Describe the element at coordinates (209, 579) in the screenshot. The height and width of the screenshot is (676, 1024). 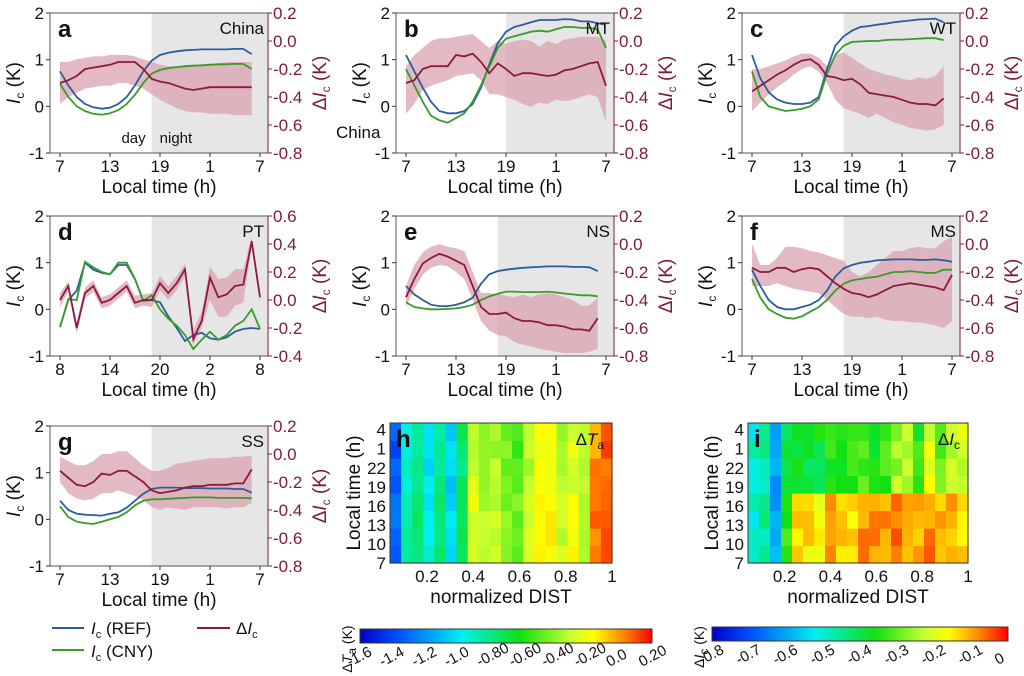
I see `x-tick-label: 1` at that location.